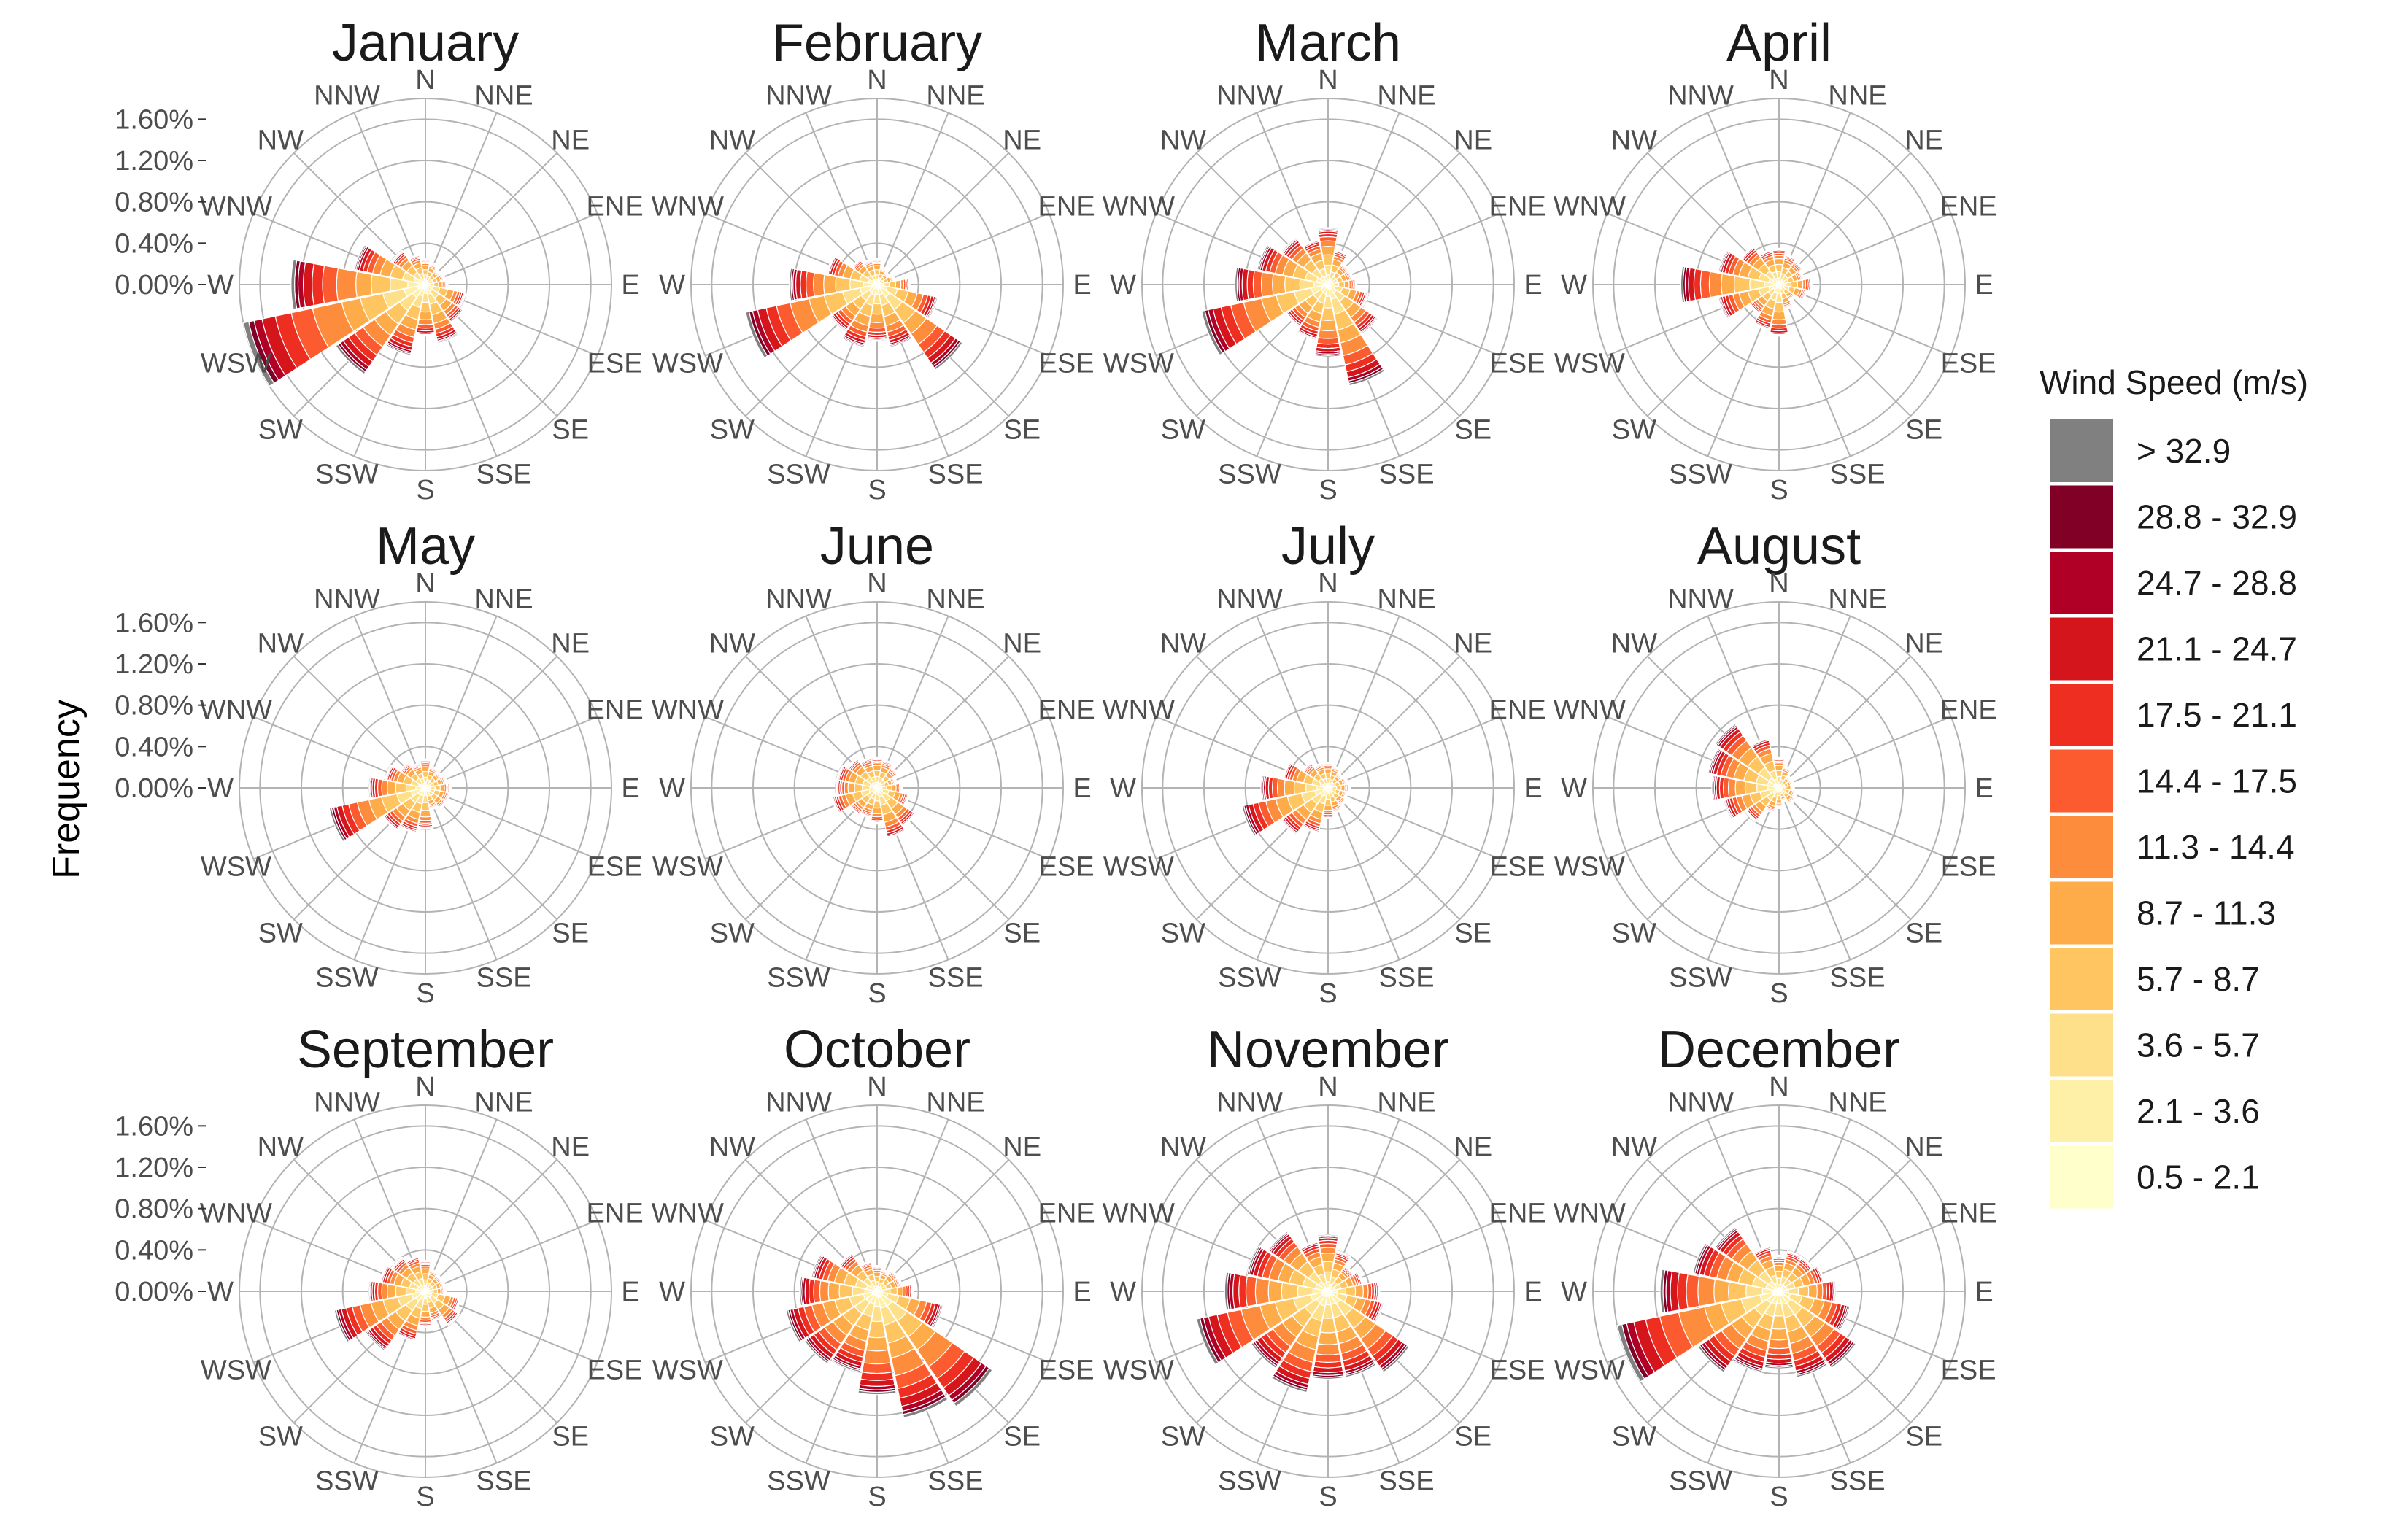 The image size is (2408, 1532). Describe the element at coordinates (425, 81) in the screenshot. I see `direction-label: N` at that location.